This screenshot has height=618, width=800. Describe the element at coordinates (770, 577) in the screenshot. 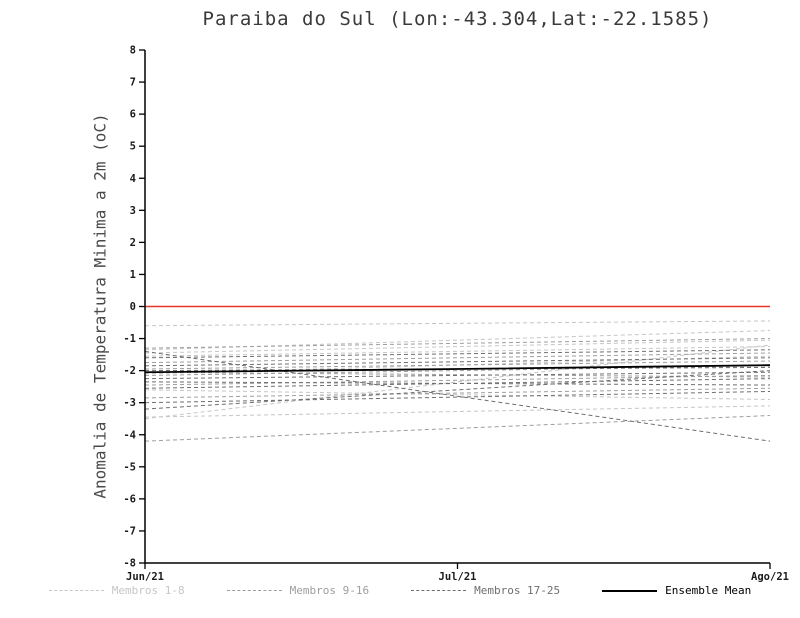

I see `x-tick-label: Ago/21` at that location.